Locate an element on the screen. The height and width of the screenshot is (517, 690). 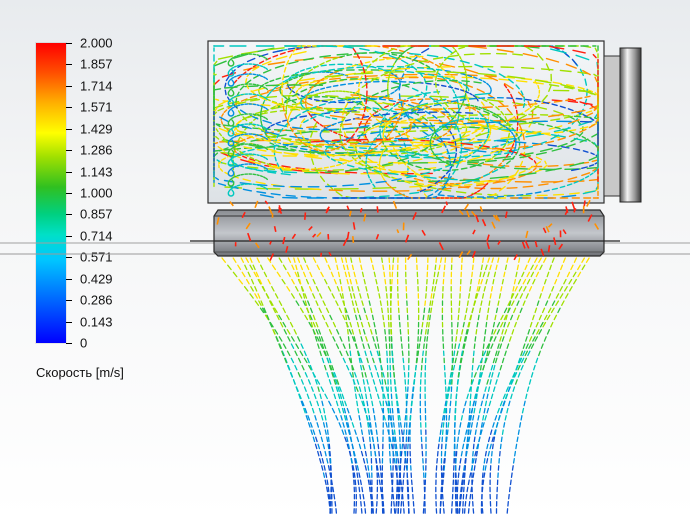
fan-cylinder is located at coordinates (622, 125).